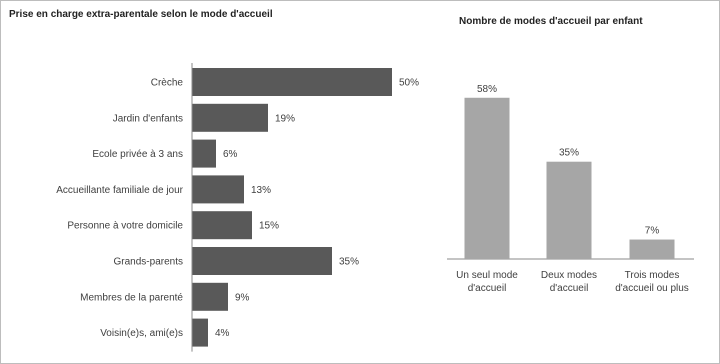 Image resolution: width=720 pixels, height=364 pixels. I want to click on category-label: d'accueil ou plus, so click(652, 288).